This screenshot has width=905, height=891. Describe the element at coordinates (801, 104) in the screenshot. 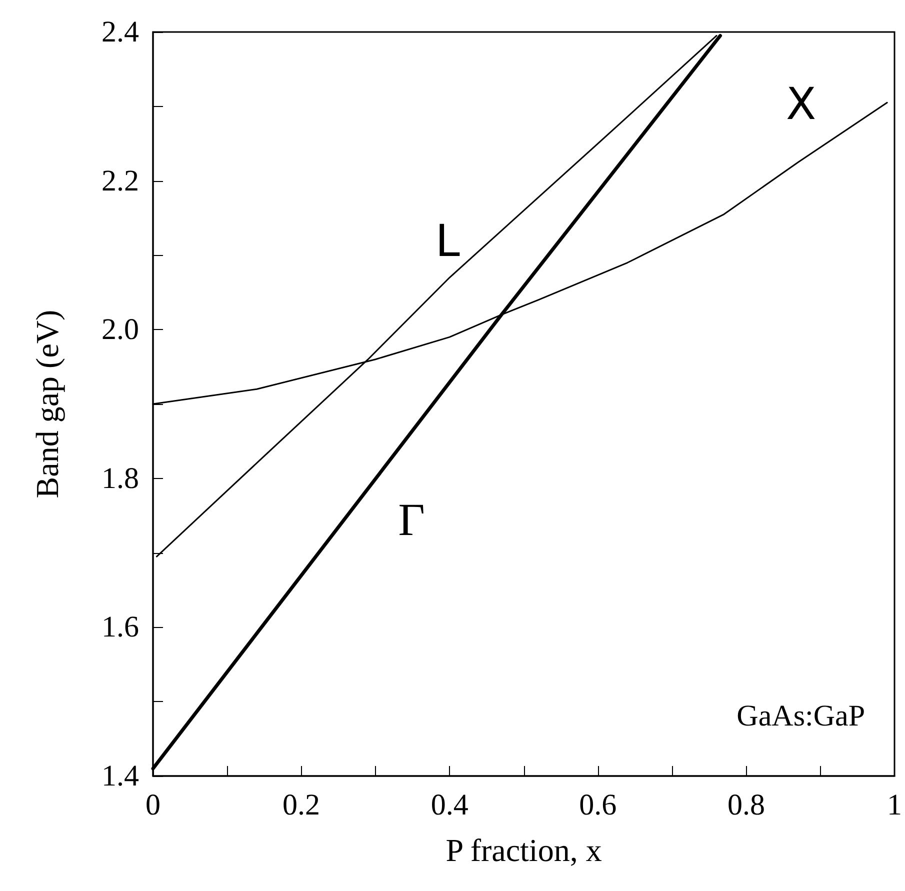

I see `series-label: X` at that location.